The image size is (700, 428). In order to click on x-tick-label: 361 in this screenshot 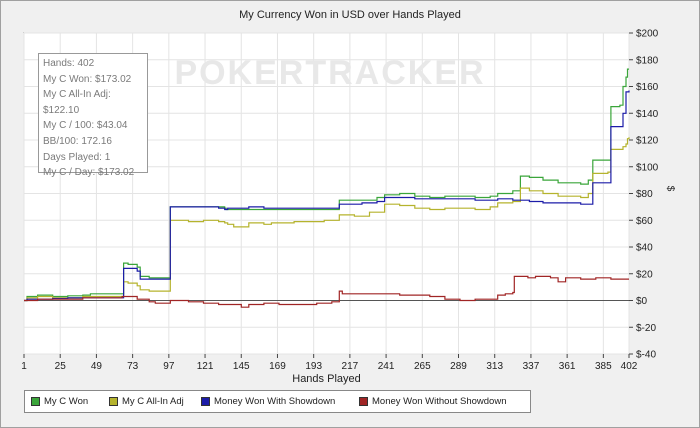, I will do `click(567, 366)`.